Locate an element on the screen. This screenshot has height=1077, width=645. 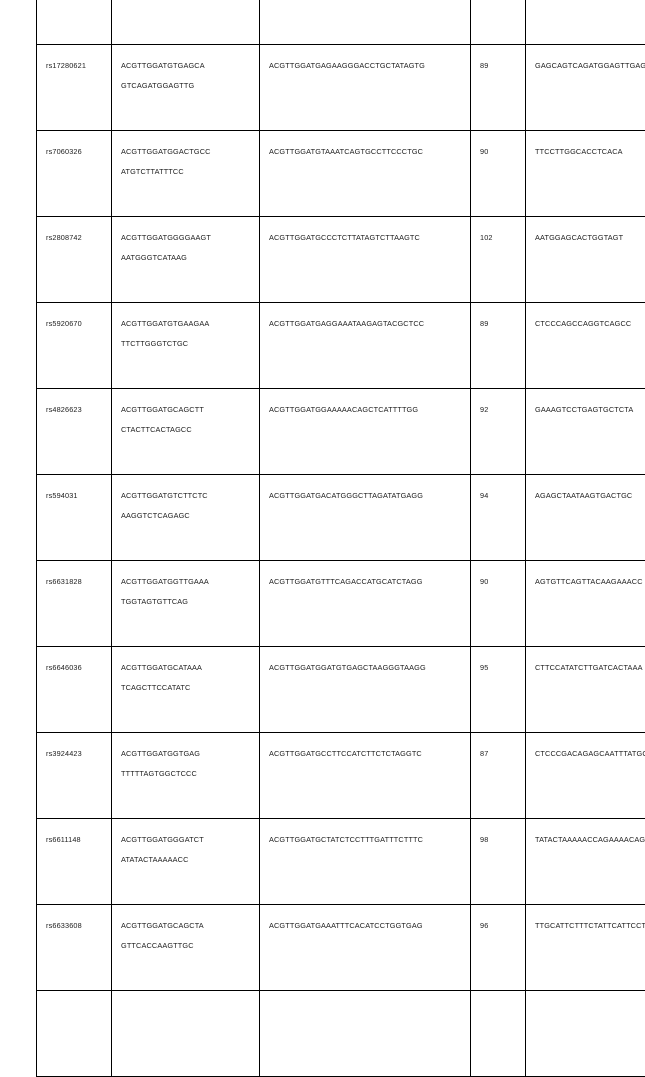
cell-amplicon-primer: ACGTTGGATGTTTCAGACCATGCATCTAGG is located at coordinates (365, 604).